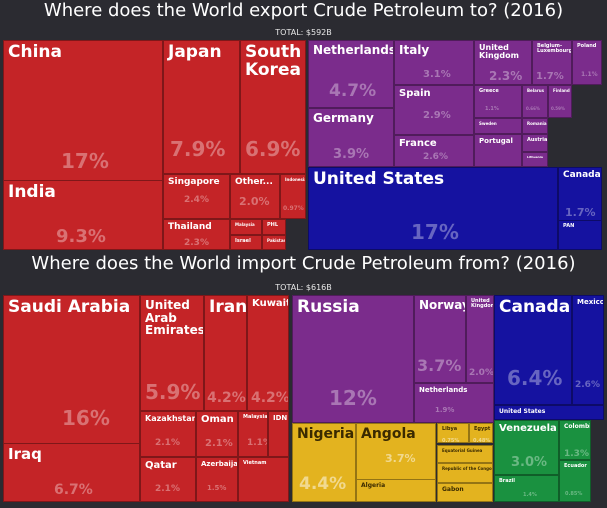  I want to click on treemap-cell-indonesia: Indonesia 0.97%, so click(293, 196).